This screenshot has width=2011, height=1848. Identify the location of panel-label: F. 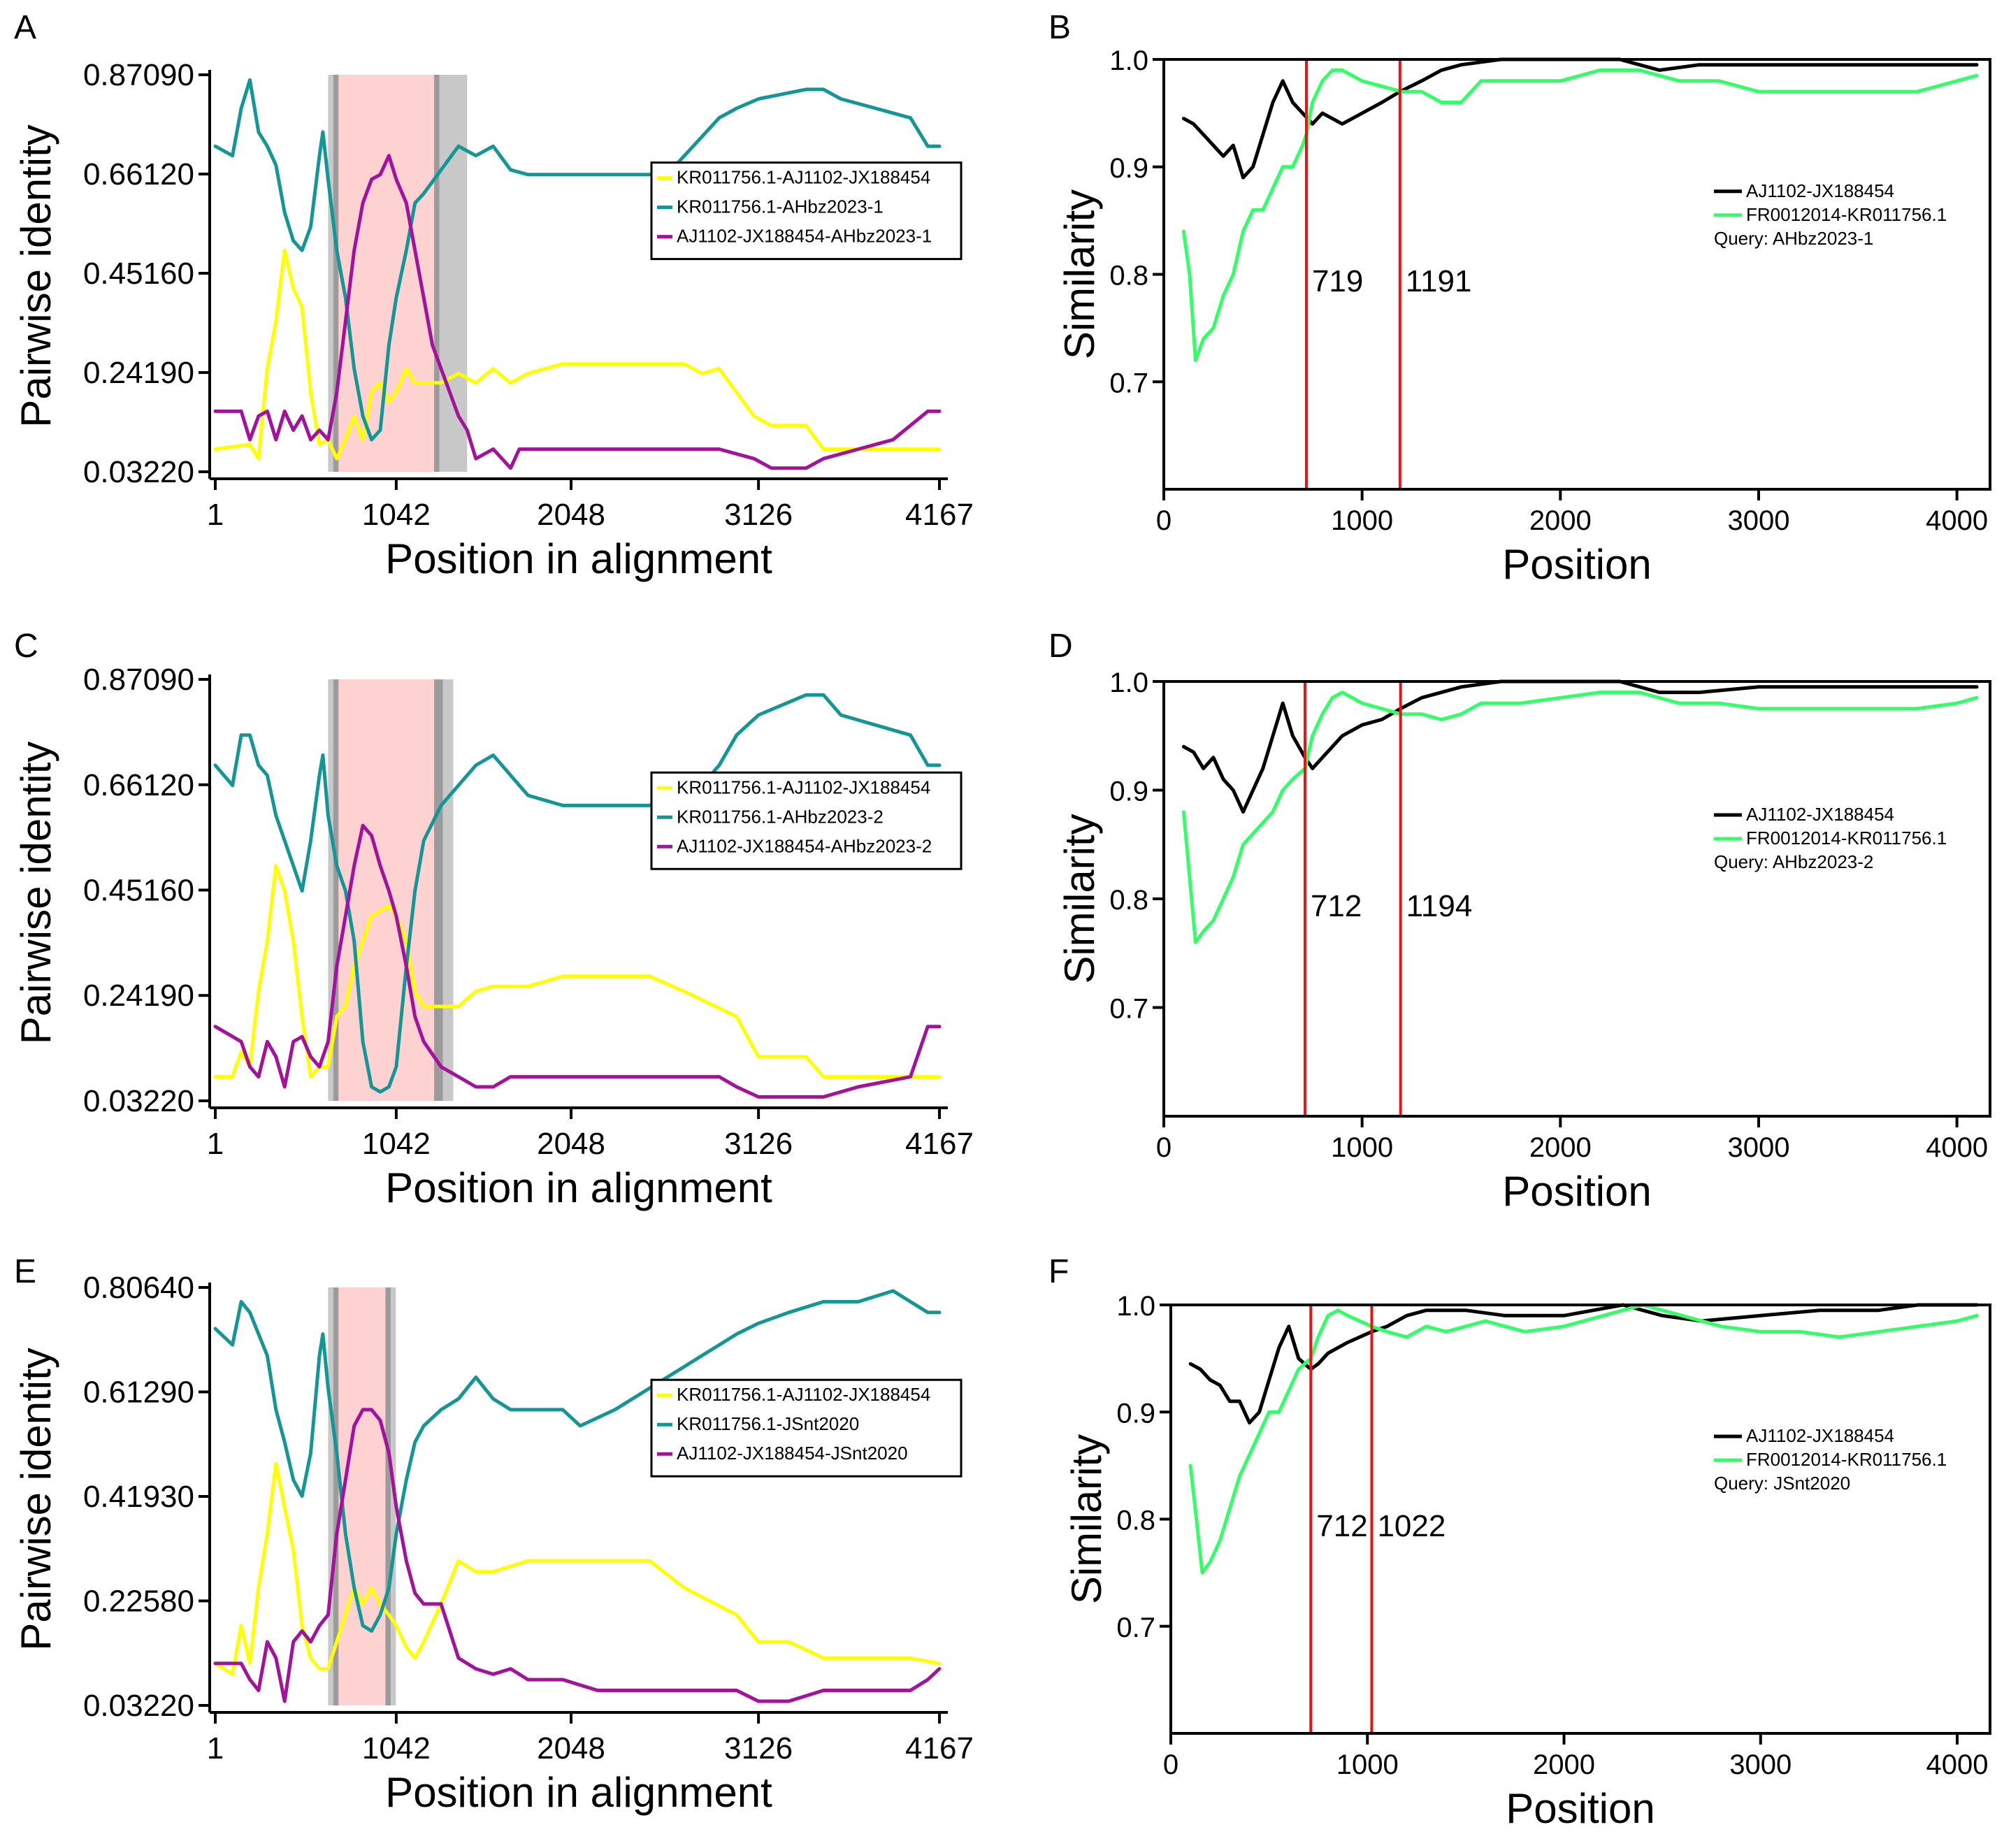
(1058, 1271).